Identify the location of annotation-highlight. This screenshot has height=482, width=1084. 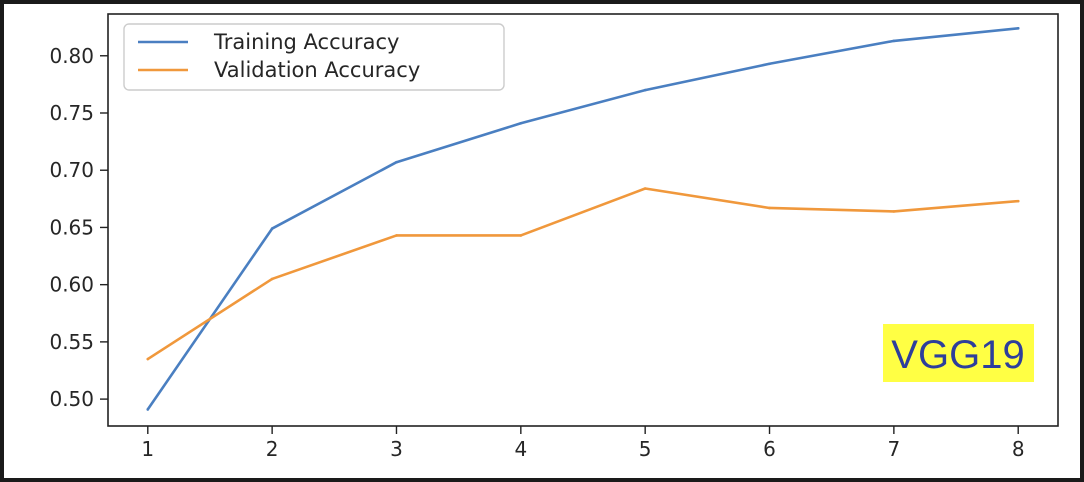
(958, 353).